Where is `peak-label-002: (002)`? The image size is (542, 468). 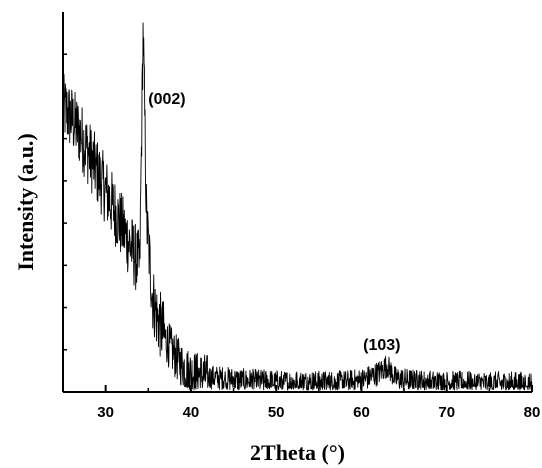
peak-label-002: (002) is located at coordinates (166, 99).